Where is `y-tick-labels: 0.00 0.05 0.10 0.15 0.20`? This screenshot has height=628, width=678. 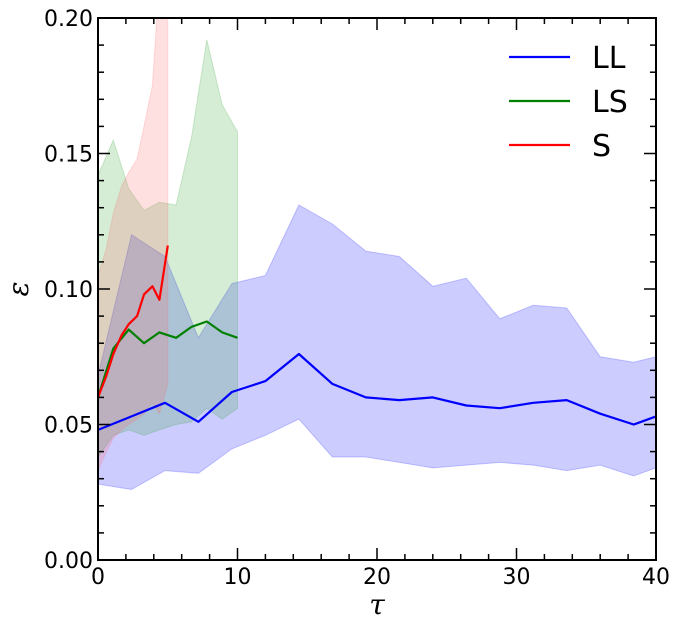
y-tick-labels: 0.00 0.05 0.10 0.15 0.20 is located at coordinates (68, 290).